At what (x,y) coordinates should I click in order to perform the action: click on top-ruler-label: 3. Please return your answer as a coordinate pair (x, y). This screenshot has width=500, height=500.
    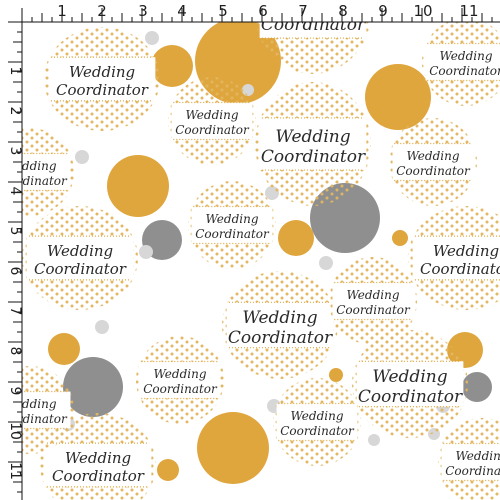
    Looking at the image, I should click on (143, 11).